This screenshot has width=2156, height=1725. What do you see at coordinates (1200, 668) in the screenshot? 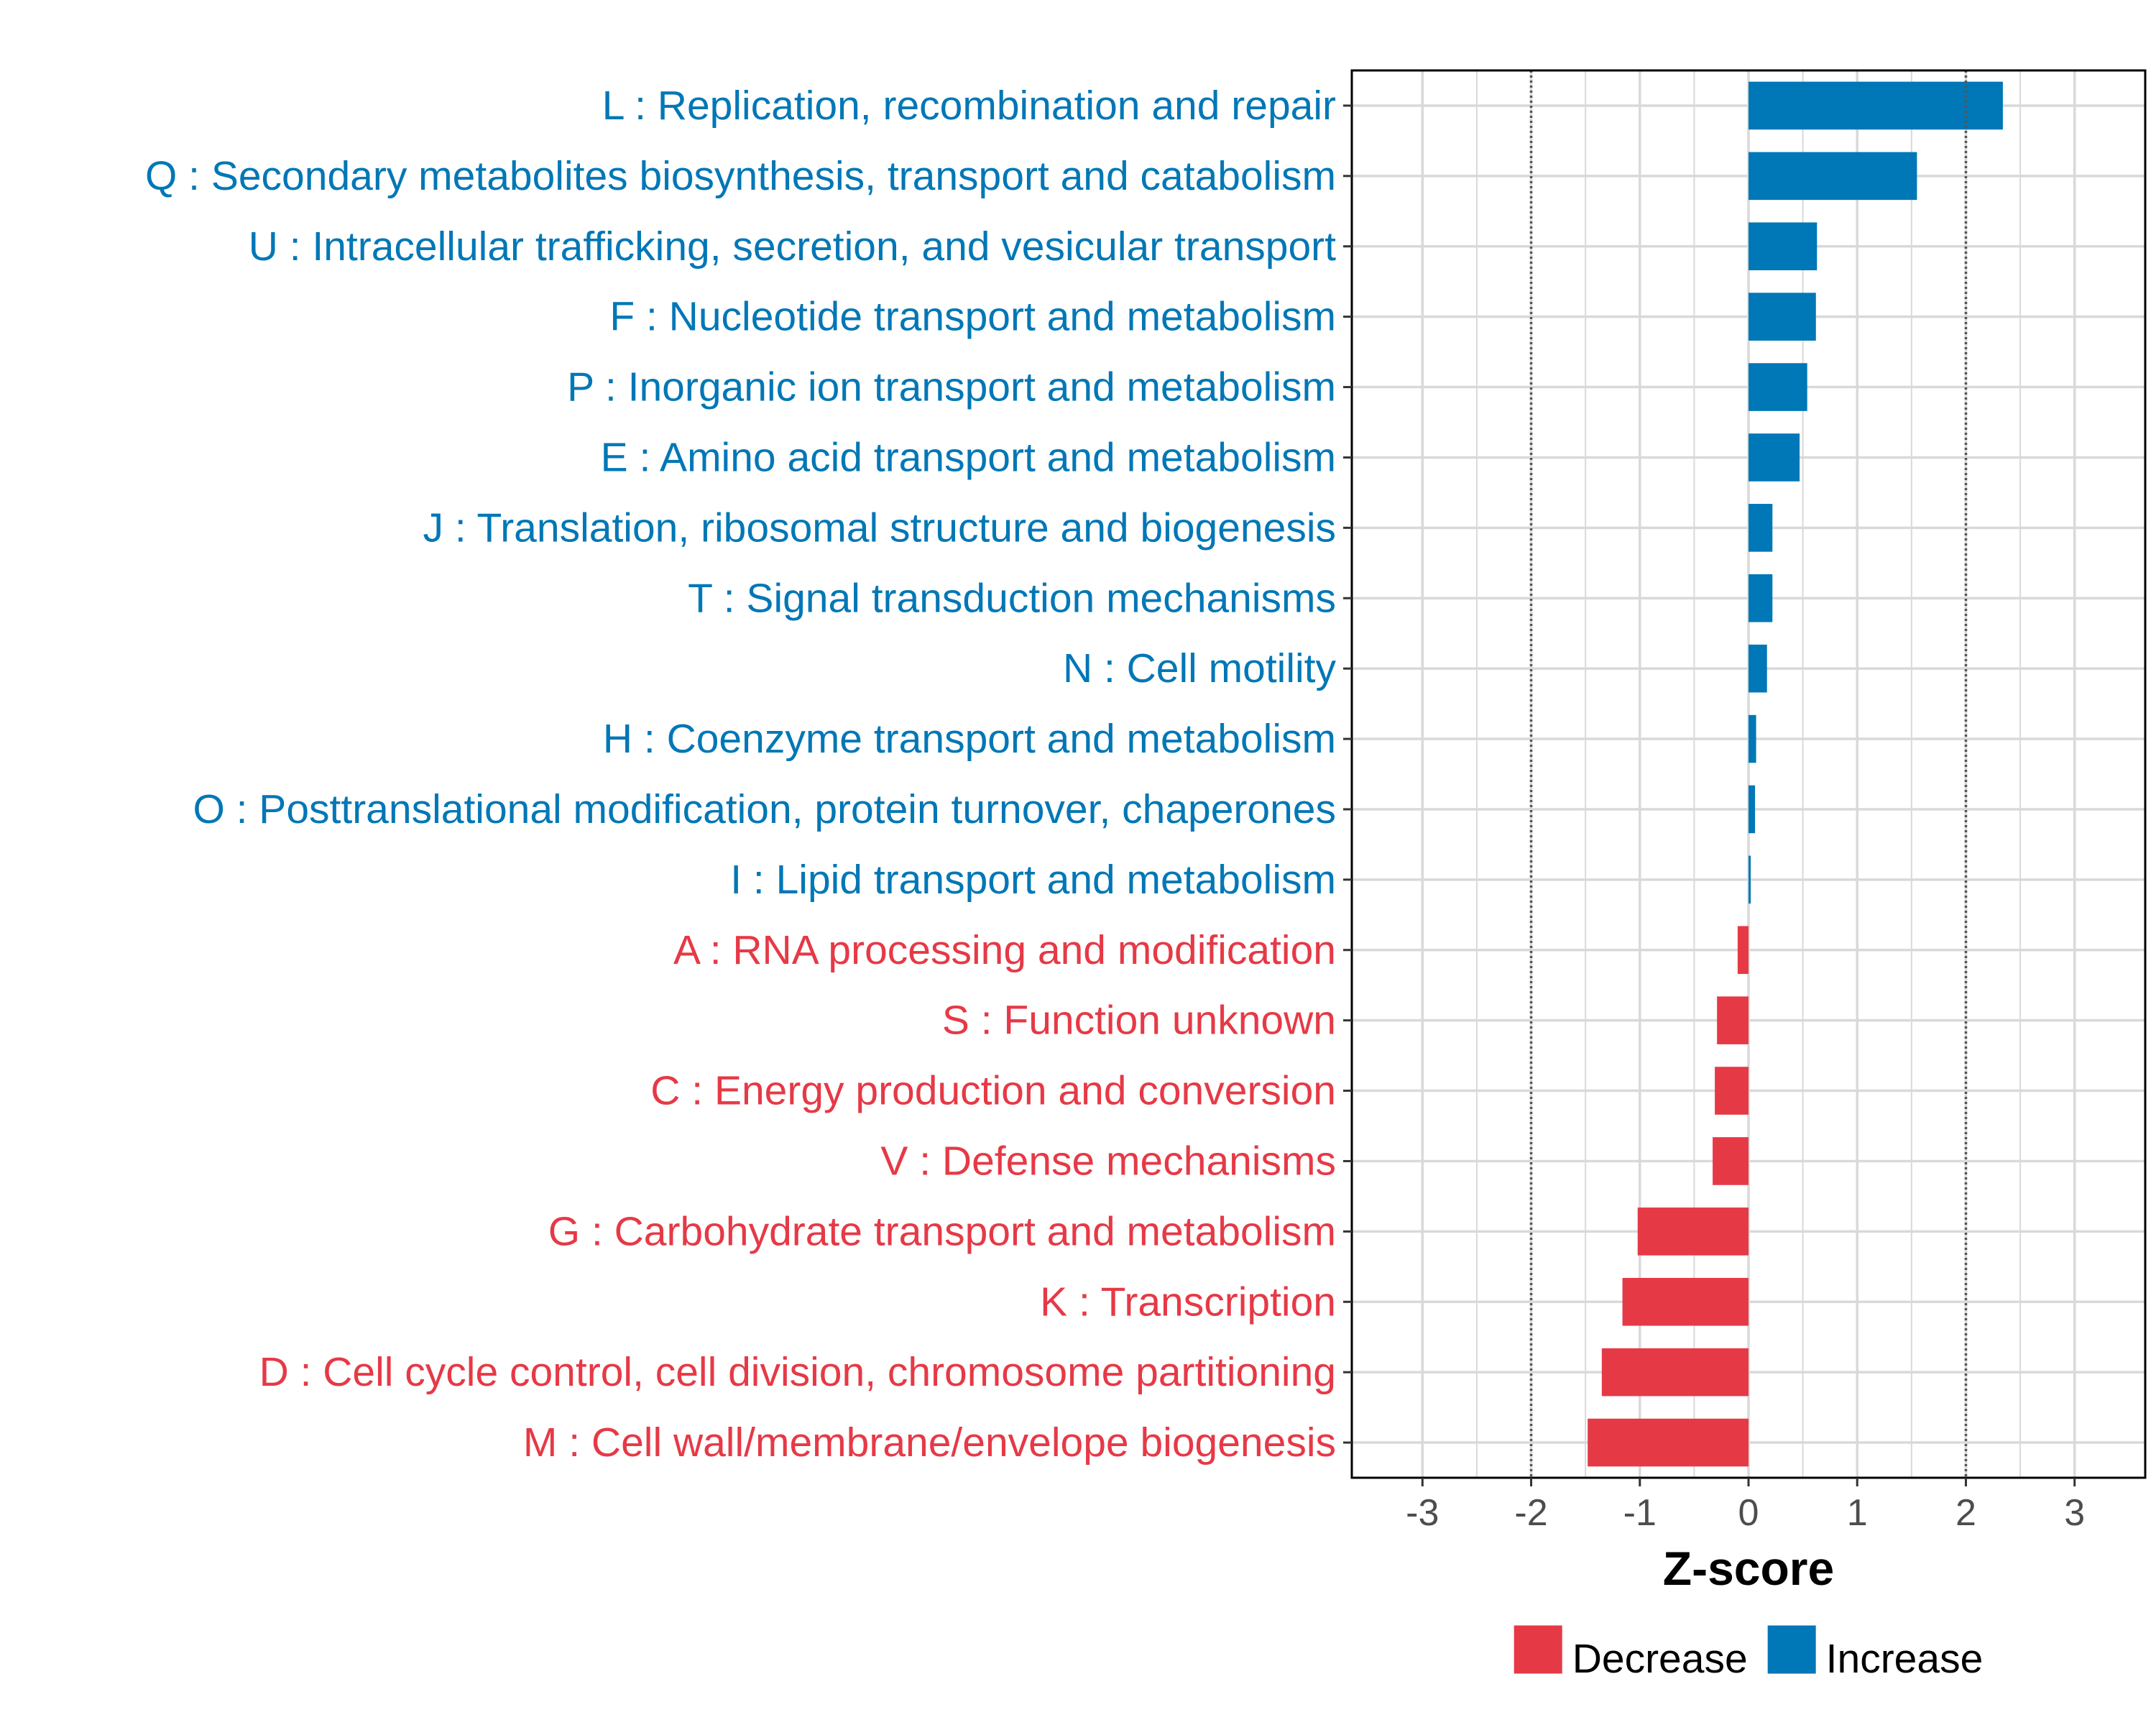
I see `category-label: N : Cell motility` at bounding box center [1200, 668].